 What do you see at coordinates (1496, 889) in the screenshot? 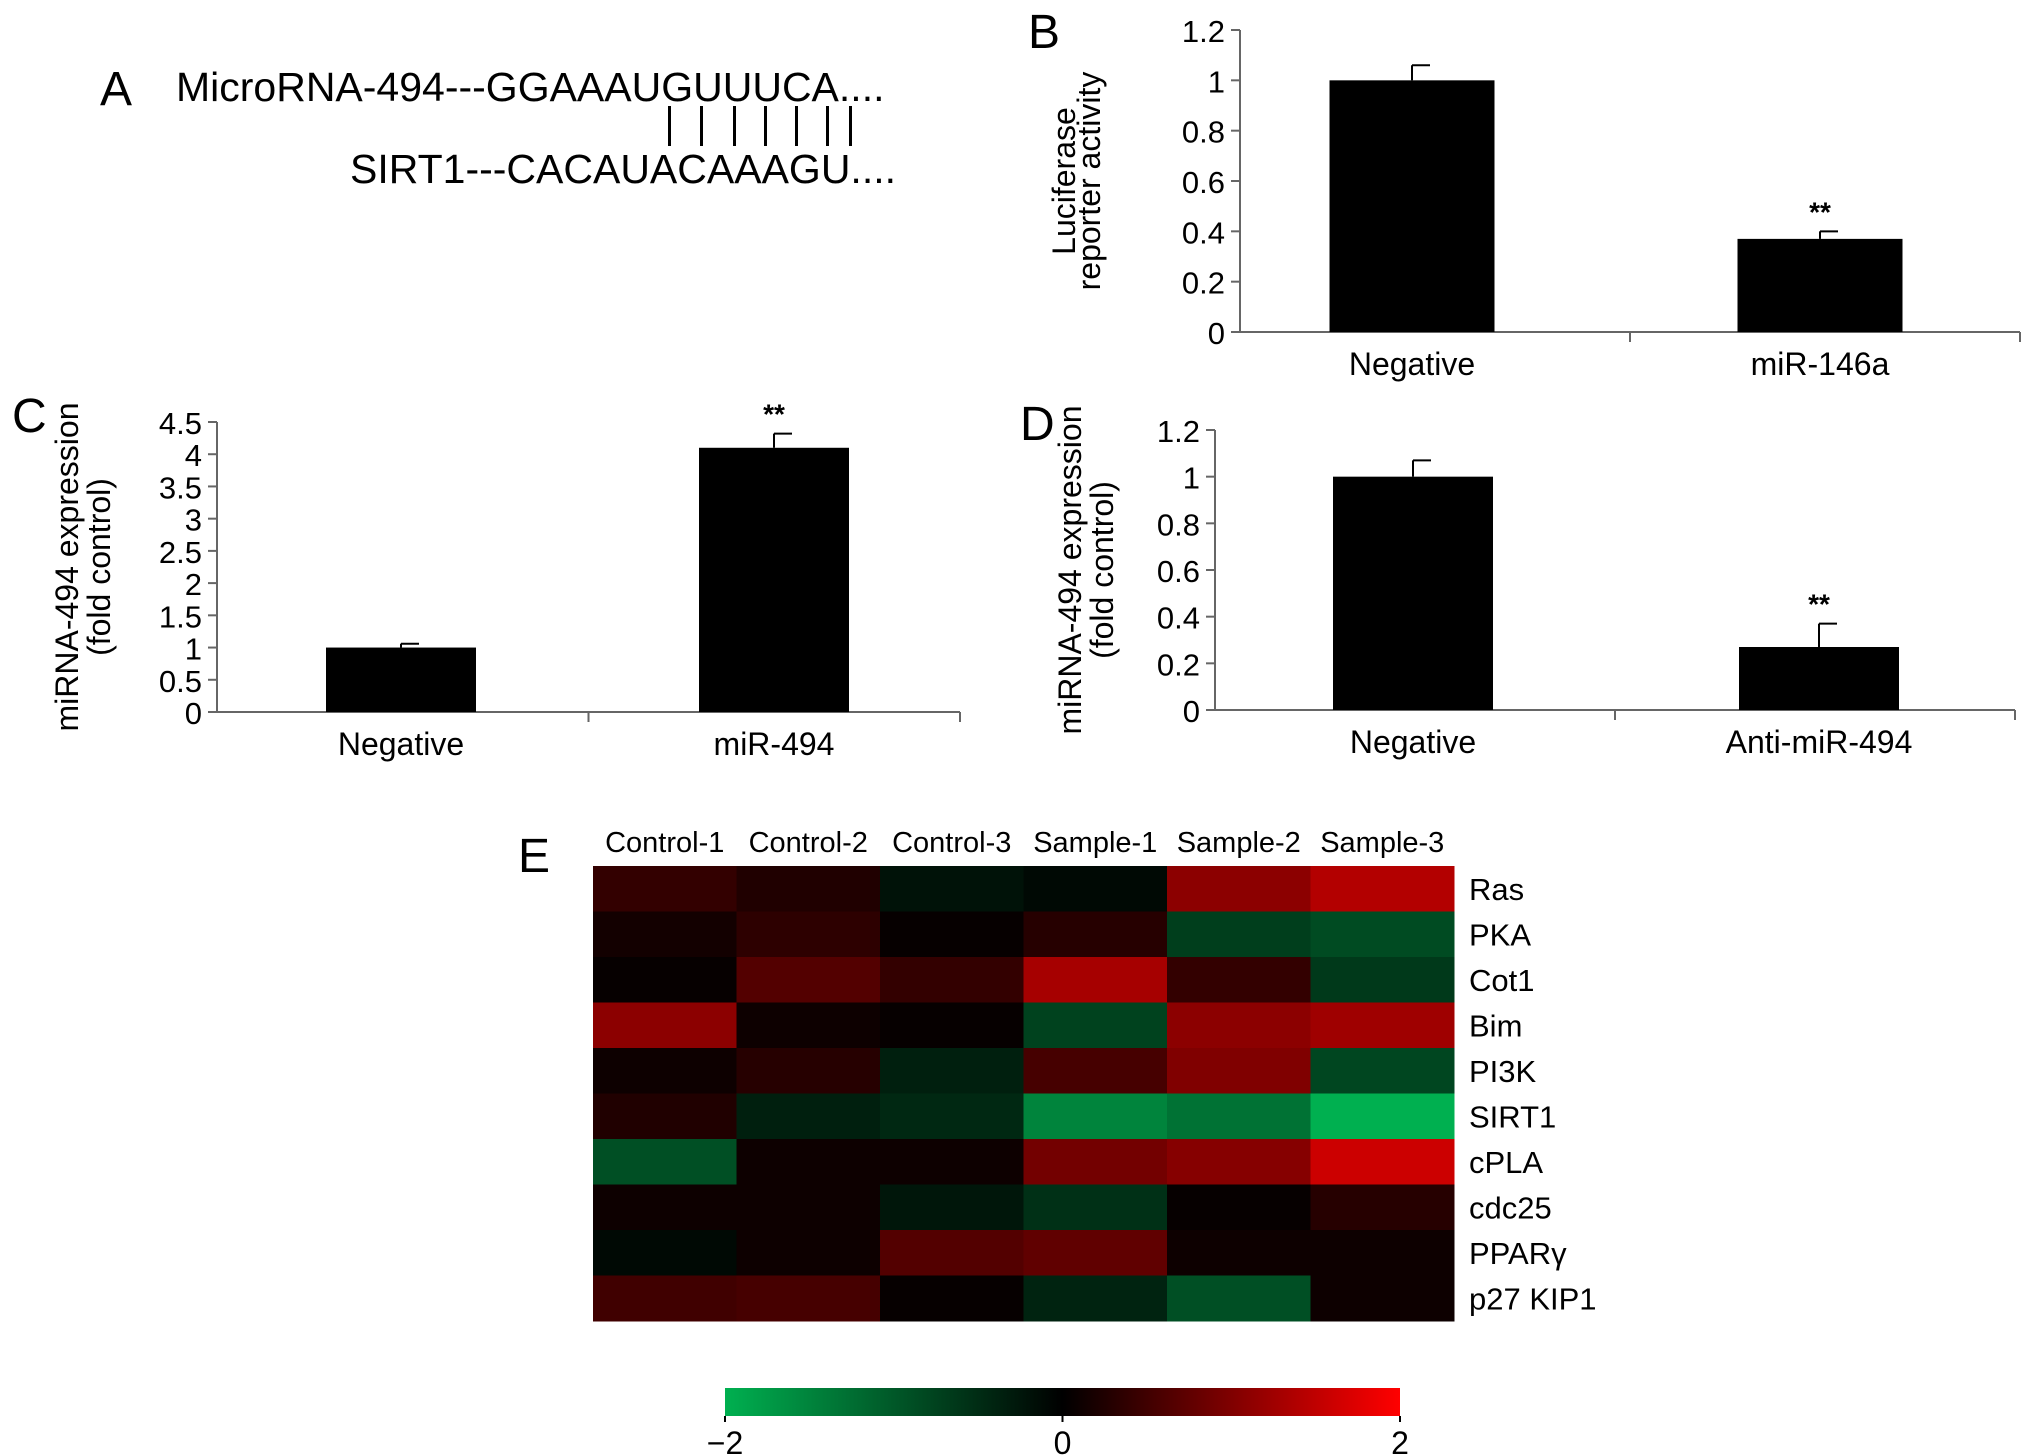
I see `heatmap-row-label: Ras` at bounding box center [1496, 889].